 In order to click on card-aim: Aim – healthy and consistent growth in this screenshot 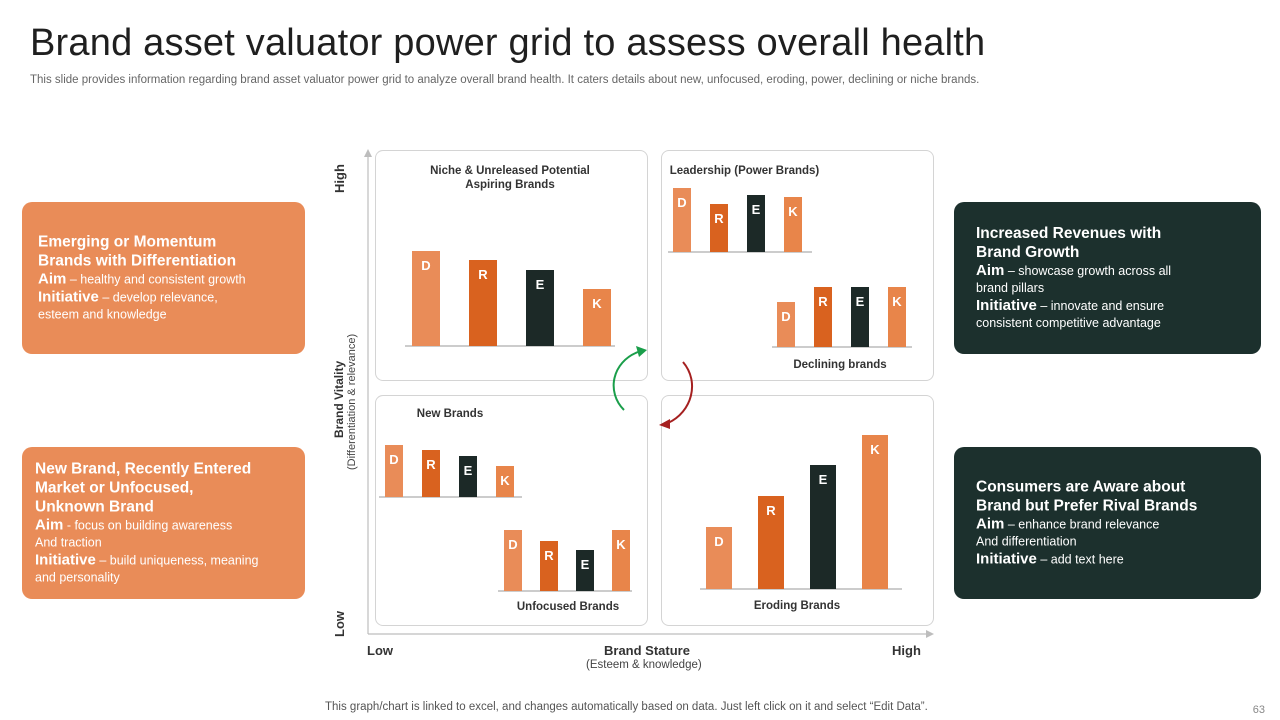, I will do `click(142, 279)`.